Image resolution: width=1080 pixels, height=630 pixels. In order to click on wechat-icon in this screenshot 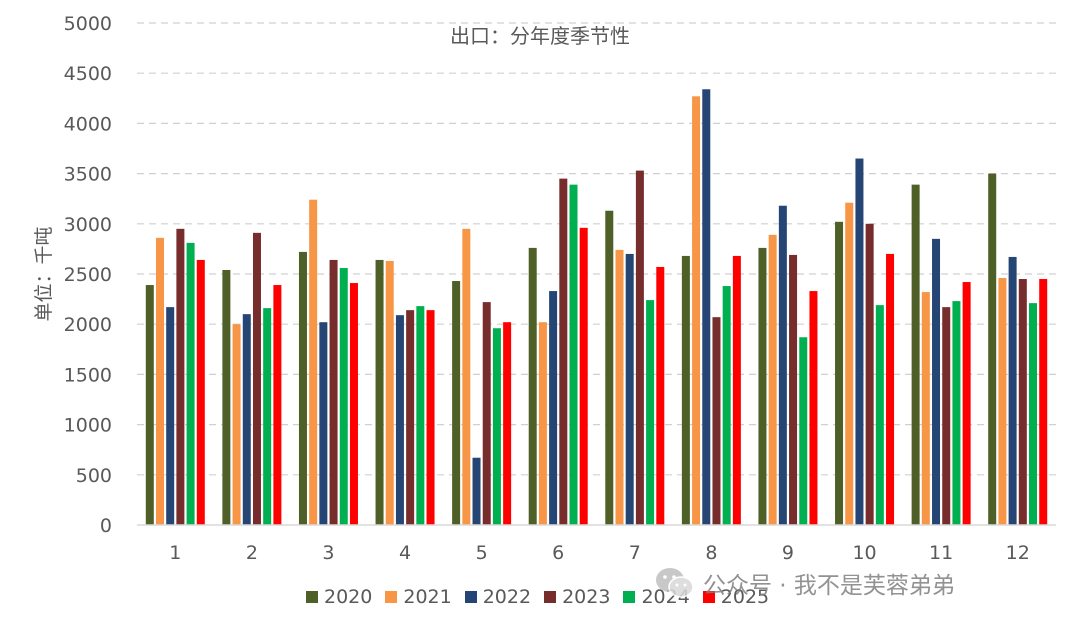, I will do `click(675, 583)`.